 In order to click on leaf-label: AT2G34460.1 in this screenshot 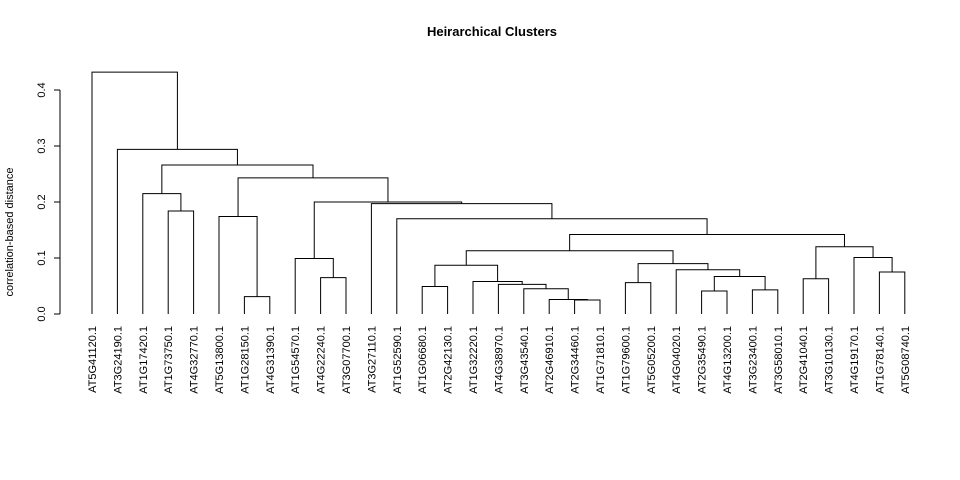, I will do `click(576, 360)`.